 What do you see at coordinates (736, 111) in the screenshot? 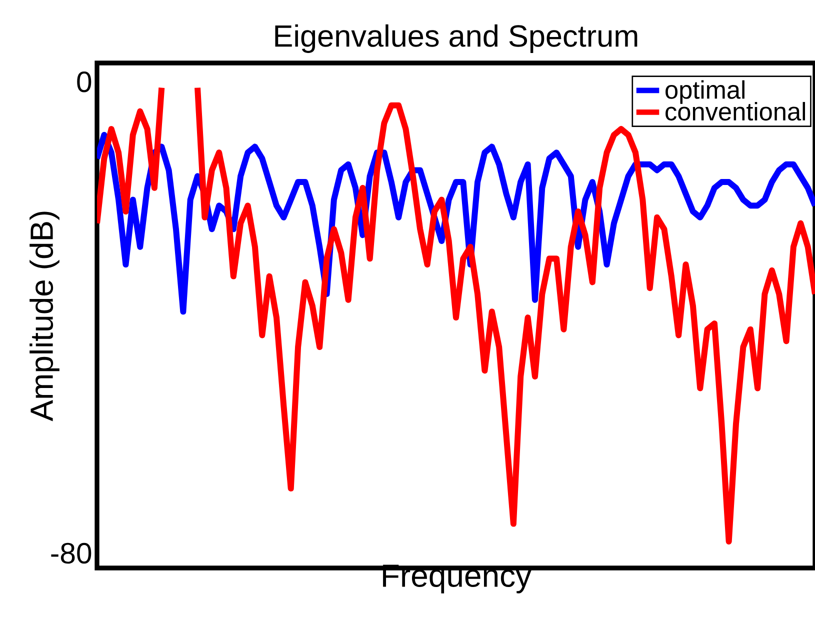
I see `legend-label: conventional` at bounding box center [736, 111].